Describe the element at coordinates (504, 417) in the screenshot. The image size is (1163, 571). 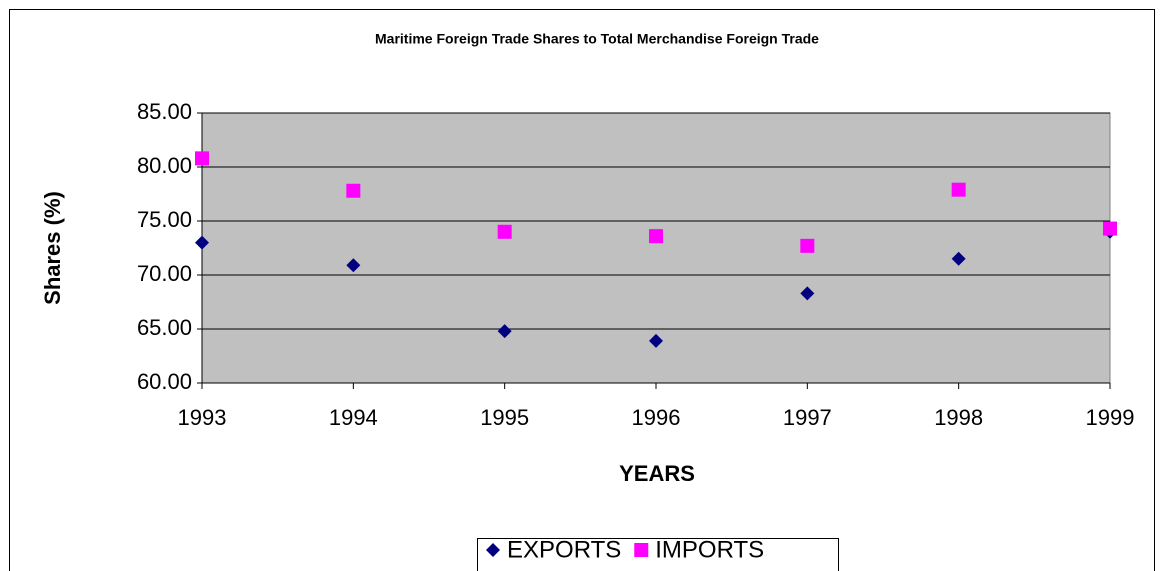
I see `x-tick-label: 1995` at that location.